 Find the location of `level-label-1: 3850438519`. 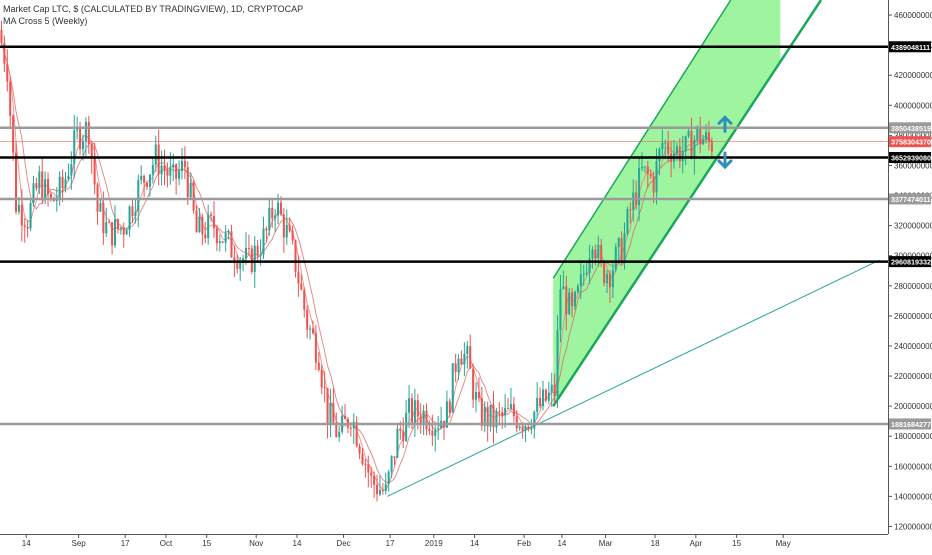

level-label-1: 3850438519 is located at coordinates (910, 128).